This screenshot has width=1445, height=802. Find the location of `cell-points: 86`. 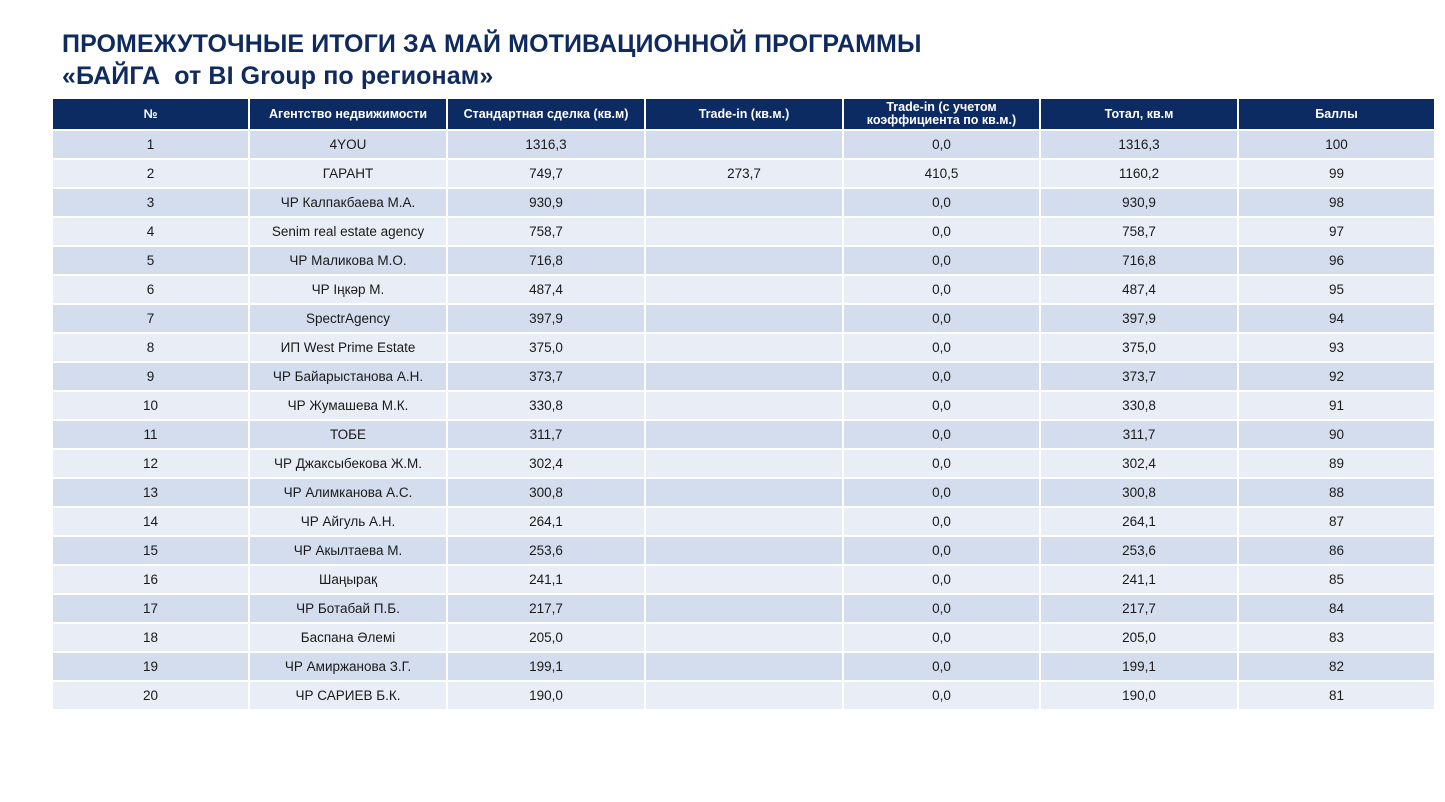

cell-points: 86 is located at coordinates (1336, 550).